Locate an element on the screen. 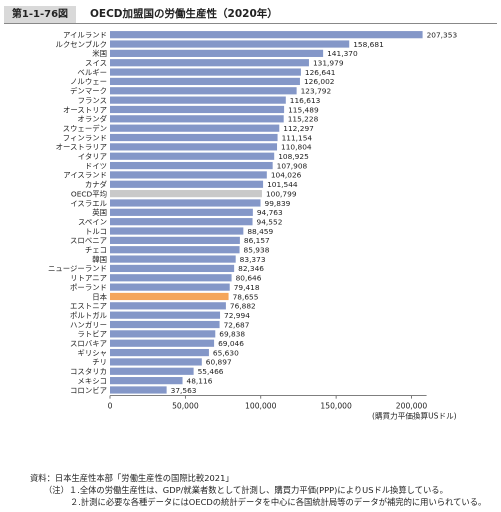  value-label: 82,346 is located at coordinates (251, 268).